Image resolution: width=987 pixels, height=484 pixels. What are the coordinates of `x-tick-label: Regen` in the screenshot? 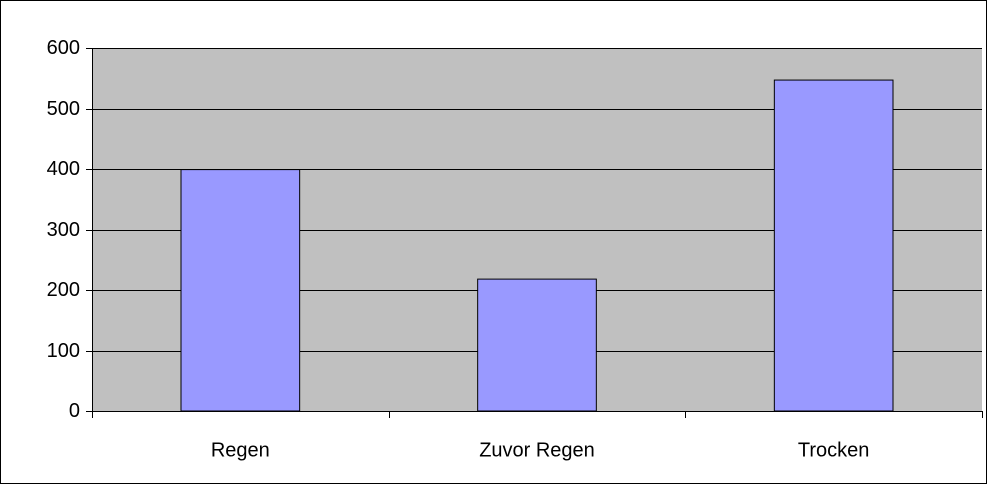 It's located at (240, 450).